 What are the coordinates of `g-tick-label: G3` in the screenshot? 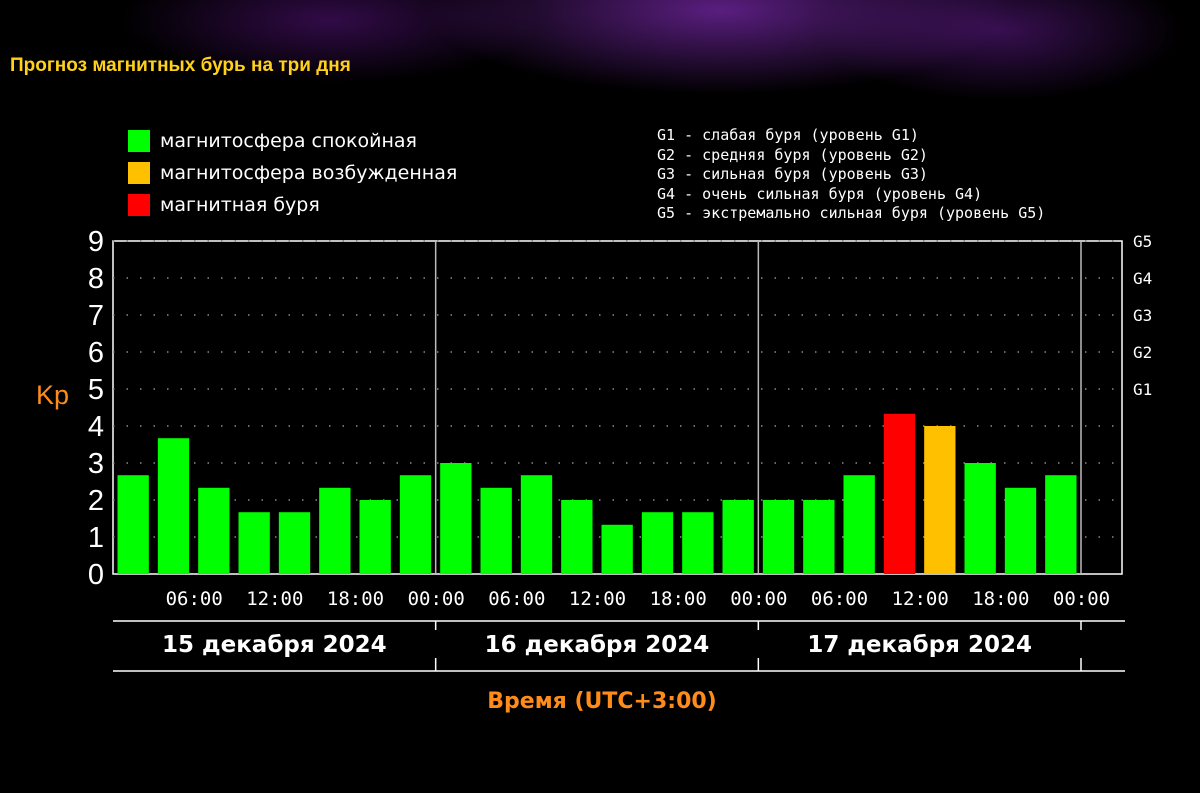 It's located at (1142, 315).